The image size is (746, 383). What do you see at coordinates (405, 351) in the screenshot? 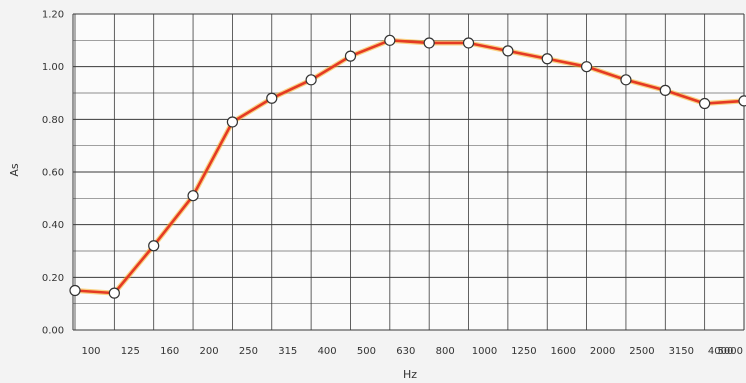
I see `x-tick-label: 630` at bounding box center [405, 351].